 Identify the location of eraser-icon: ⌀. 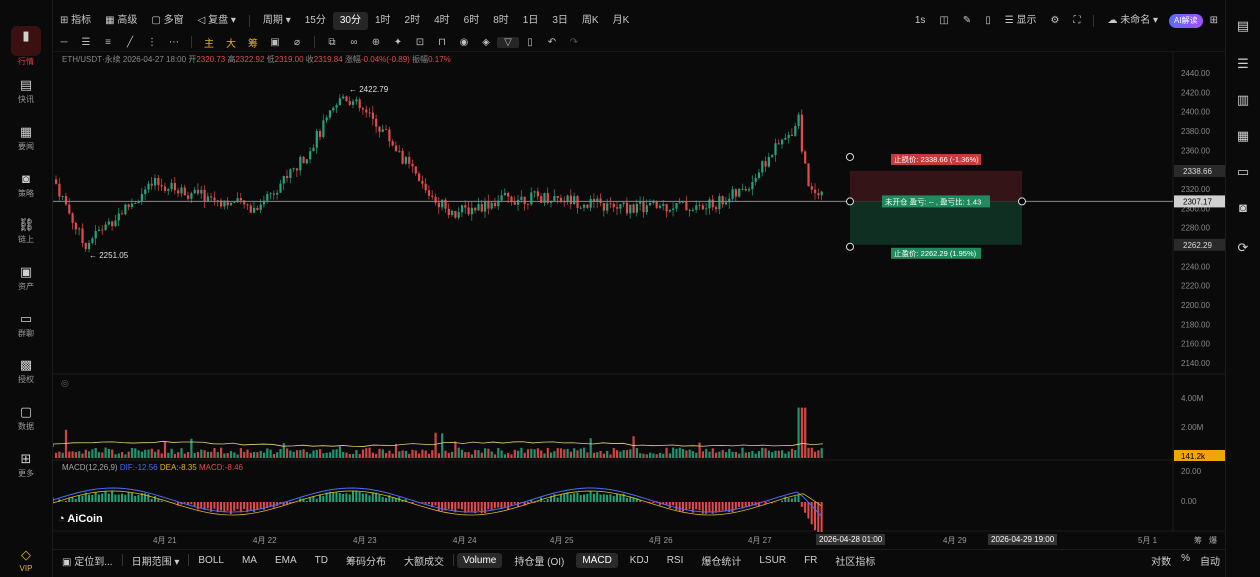
(297, 42).